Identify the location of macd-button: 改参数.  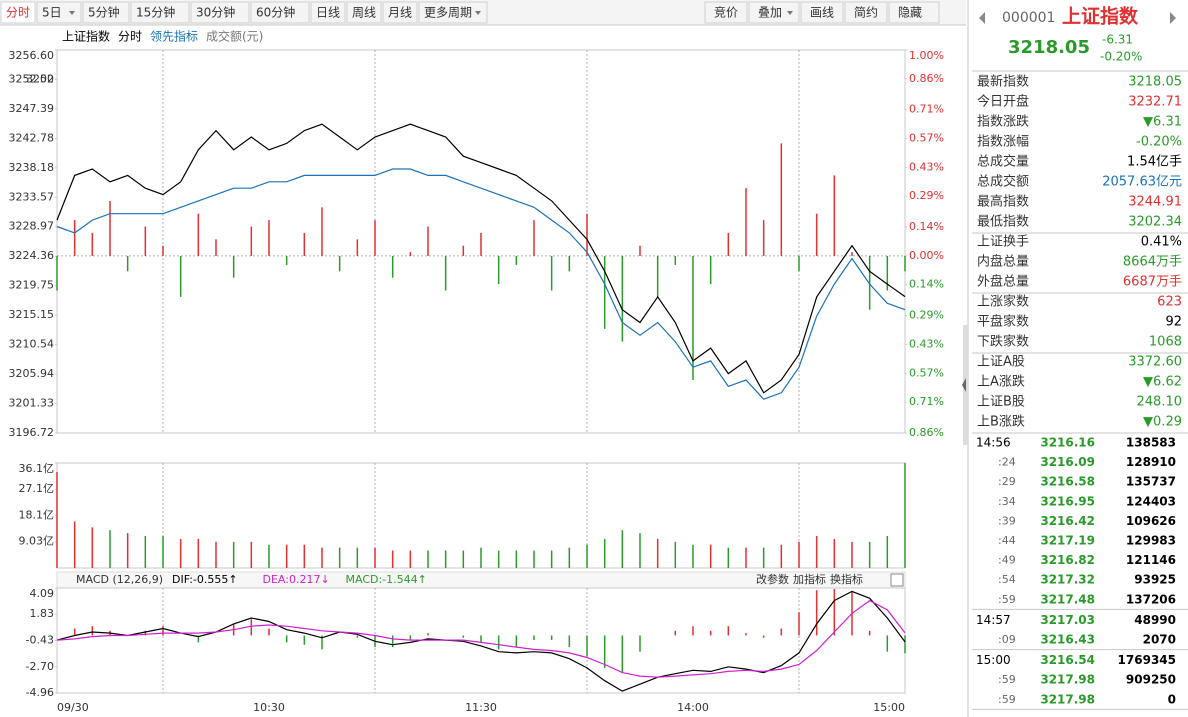
(772, 579).